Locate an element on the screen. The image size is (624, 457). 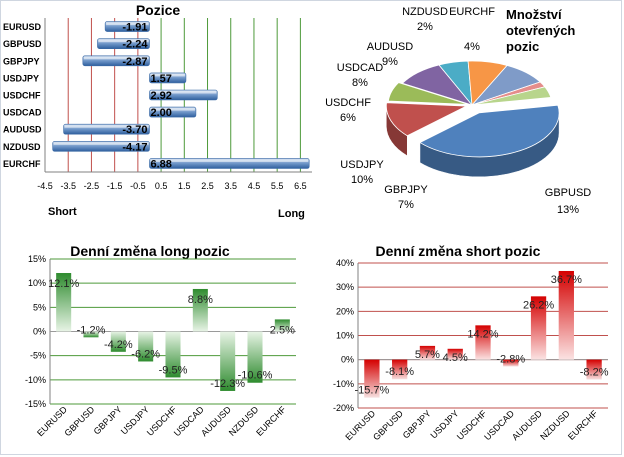
value-label-eurchf: 6.88 is located at coordinates (160, 164).